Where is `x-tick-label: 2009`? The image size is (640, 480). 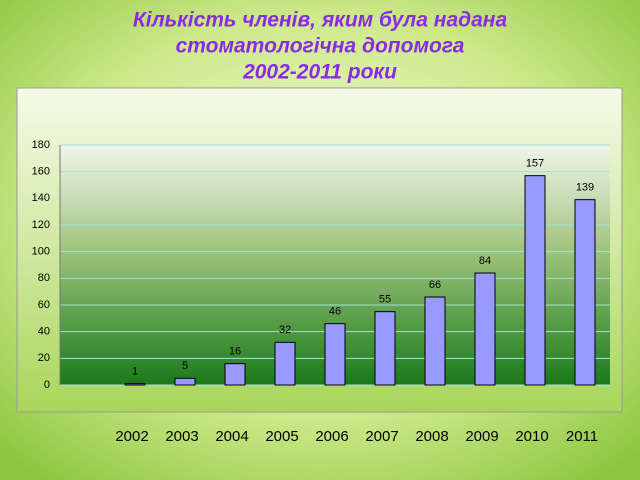
x-tick-label: 2009 is located at coordinates (481, 436).